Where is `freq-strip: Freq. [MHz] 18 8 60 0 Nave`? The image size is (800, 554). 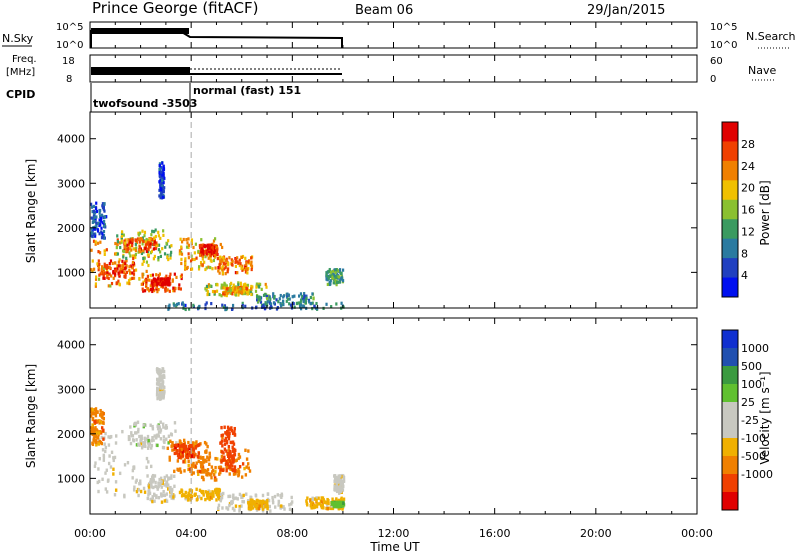
freq-strip: Freq. [MHz] 18 8 60 0 Nave is located at coordinates (391, 69).